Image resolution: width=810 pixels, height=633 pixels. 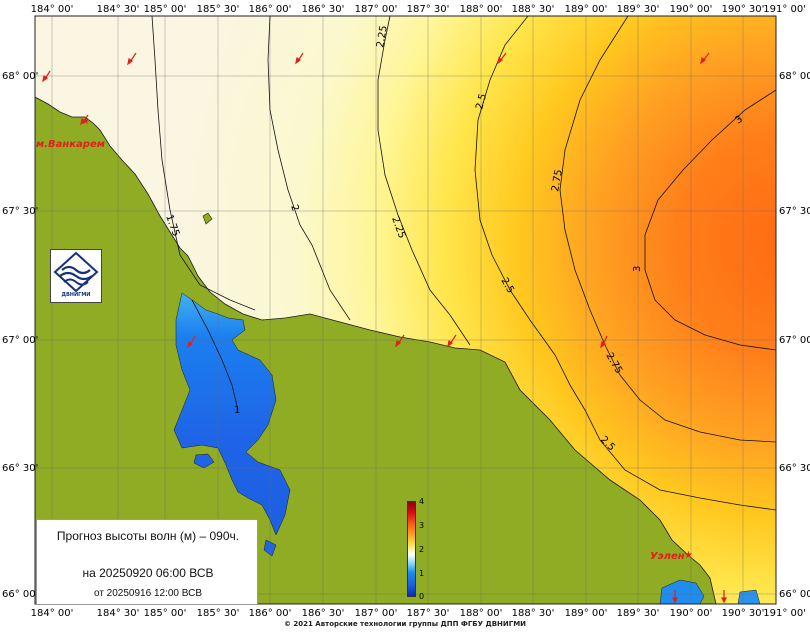 What do you see at coordinates (557, 181) in the screenshot?
I see `contour-label: 2.75` at bounding box center [557, 181].